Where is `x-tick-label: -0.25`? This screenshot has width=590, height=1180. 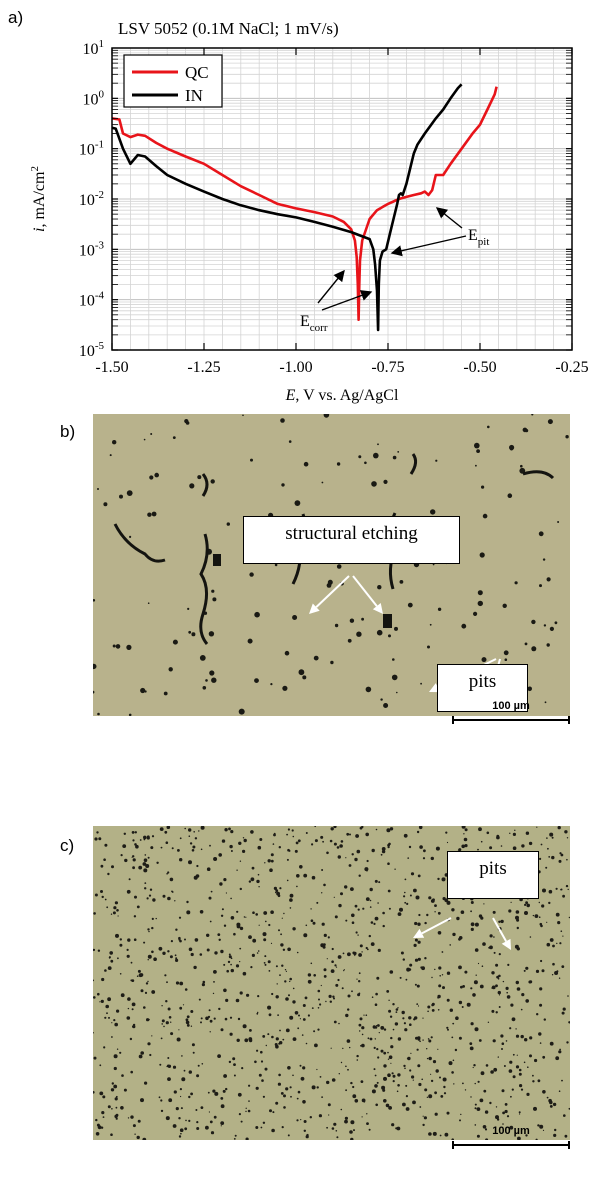
x-tick-label: -0.25 is located at coordinates (571, 367).